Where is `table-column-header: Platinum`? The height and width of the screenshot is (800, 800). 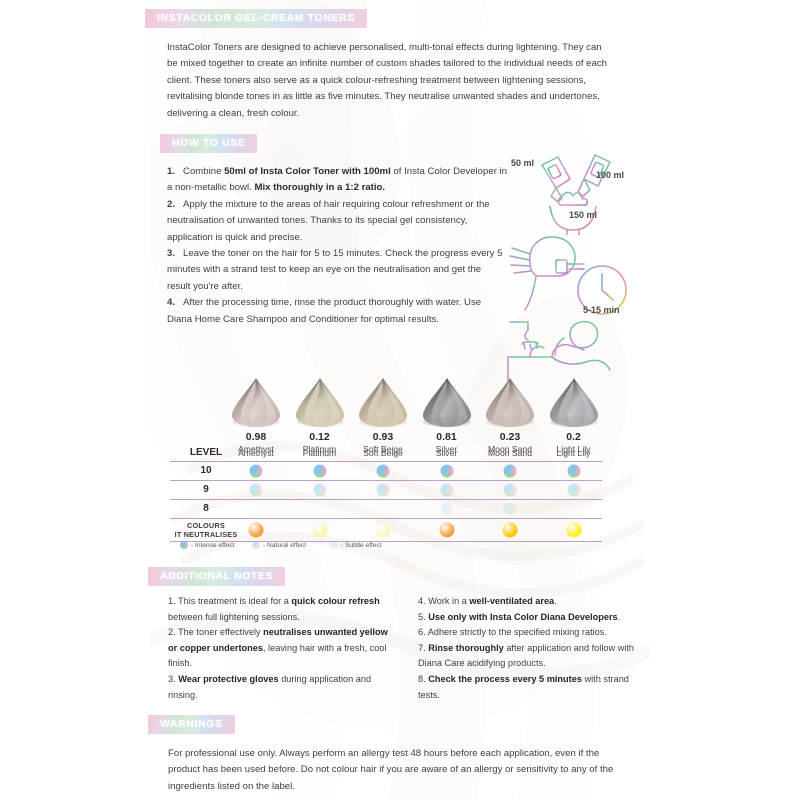
table-column-header: Platinum is located at coordinates (319, 453).